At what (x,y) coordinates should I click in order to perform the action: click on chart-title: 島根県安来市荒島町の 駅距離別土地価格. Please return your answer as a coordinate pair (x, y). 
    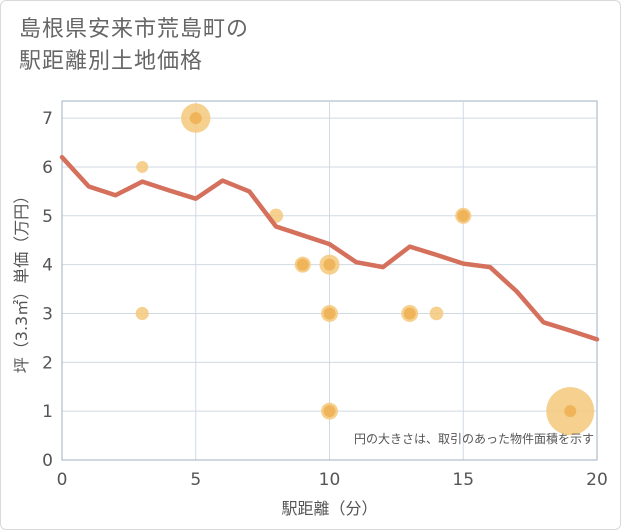
    Looking at the image, I should click on (134, 46).